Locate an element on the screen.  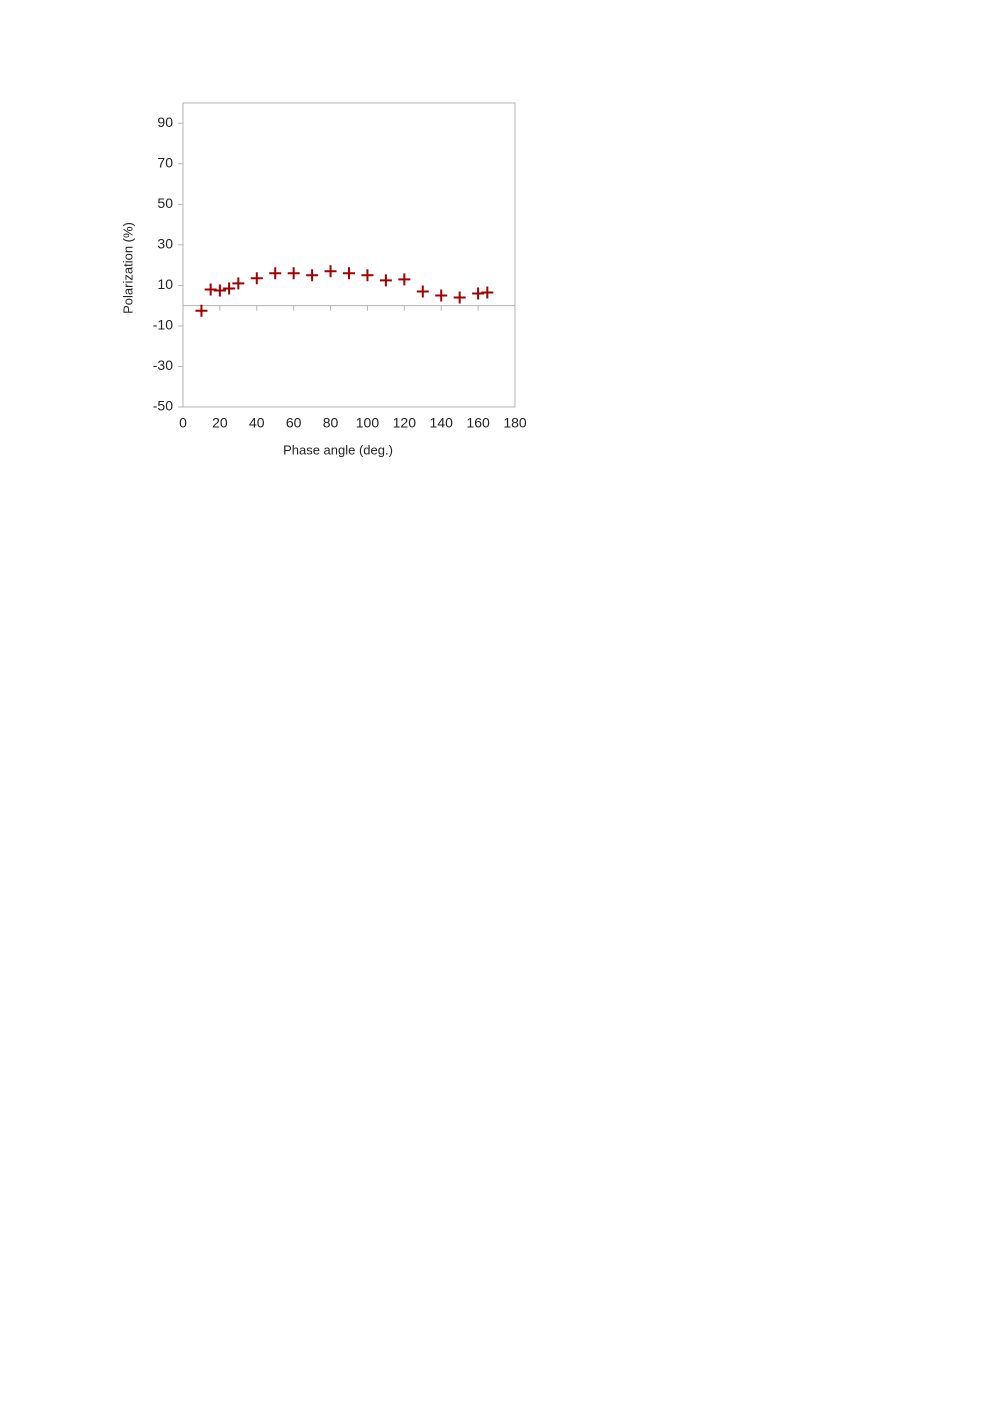
y-tick-label: 10 is located at coordinates (165, 284).